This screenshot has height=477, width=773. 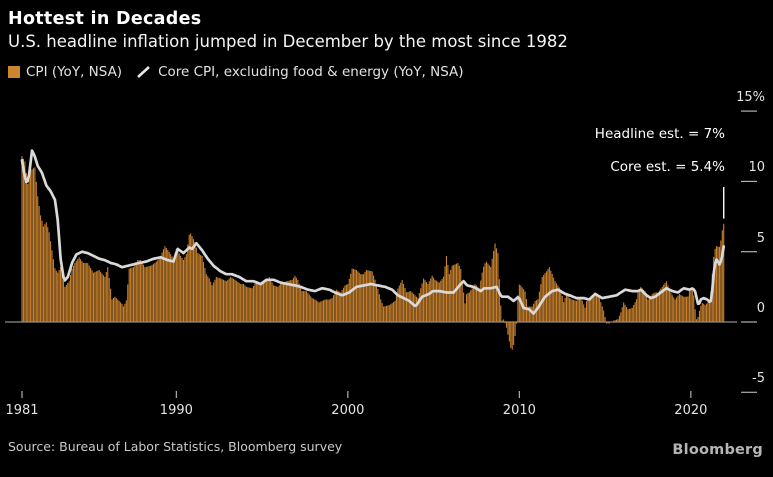 What do you see at coordinates (14, 72) in the screenshot?
I see `cpi-bar-swatch-icon` at bounding box center [14, 72].